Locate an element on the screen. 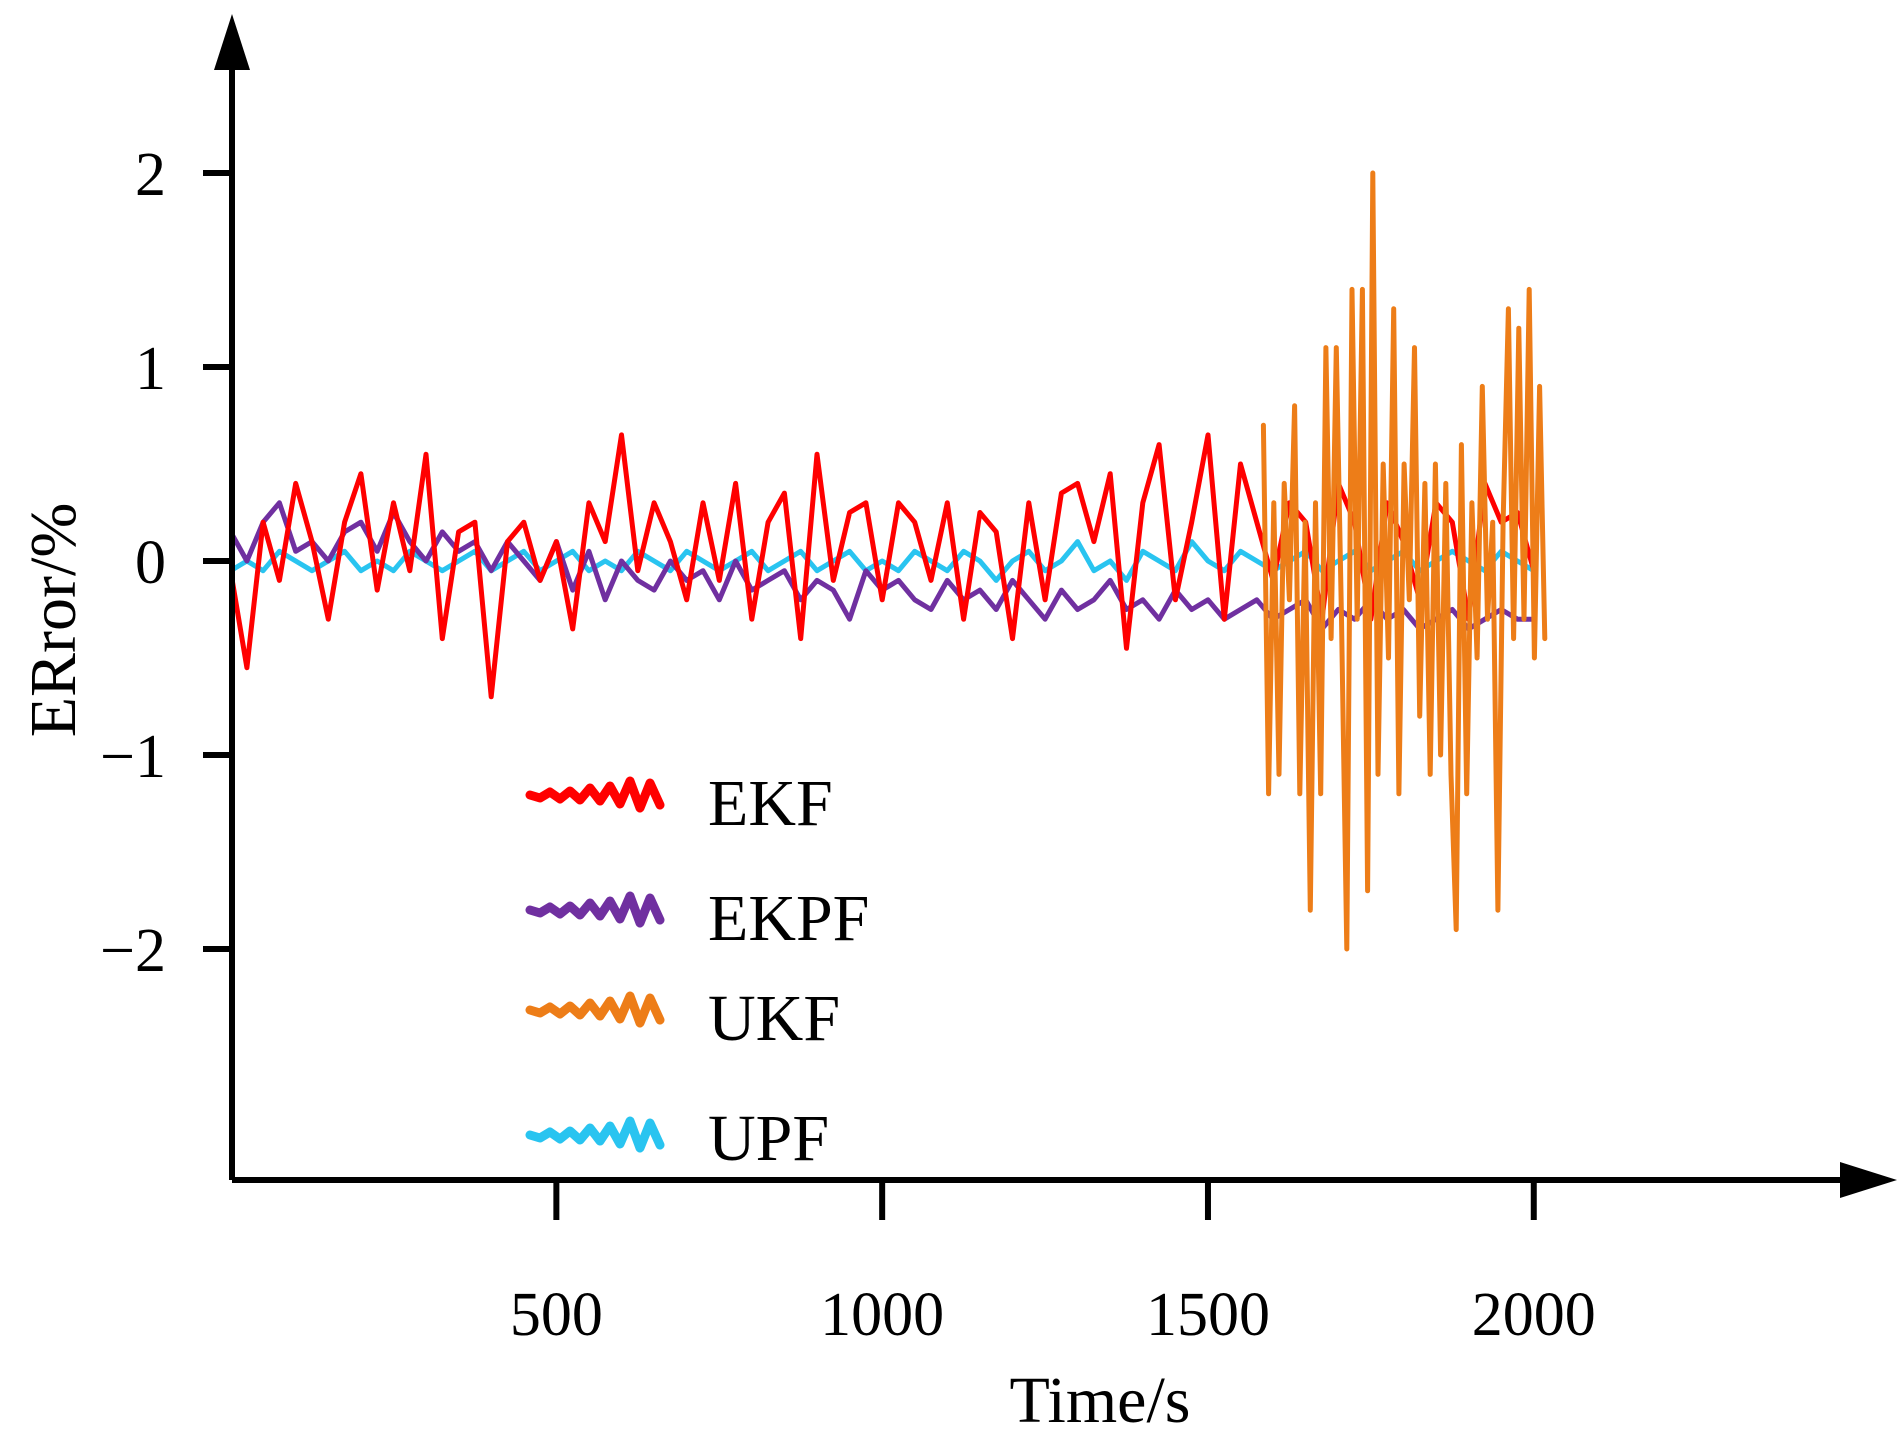 This screenshot has height=1437, width=1901. legend-swatch-upf is located at coordinates (595, 1134).